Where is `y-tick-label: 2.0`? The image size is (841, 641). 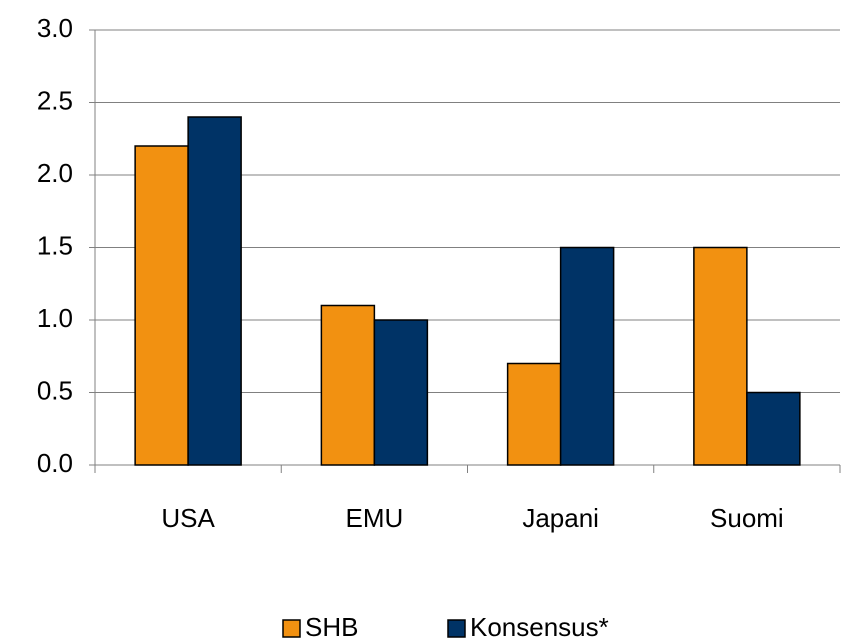
y-tick-label: 2.0 is located at coordinates (55, 173).